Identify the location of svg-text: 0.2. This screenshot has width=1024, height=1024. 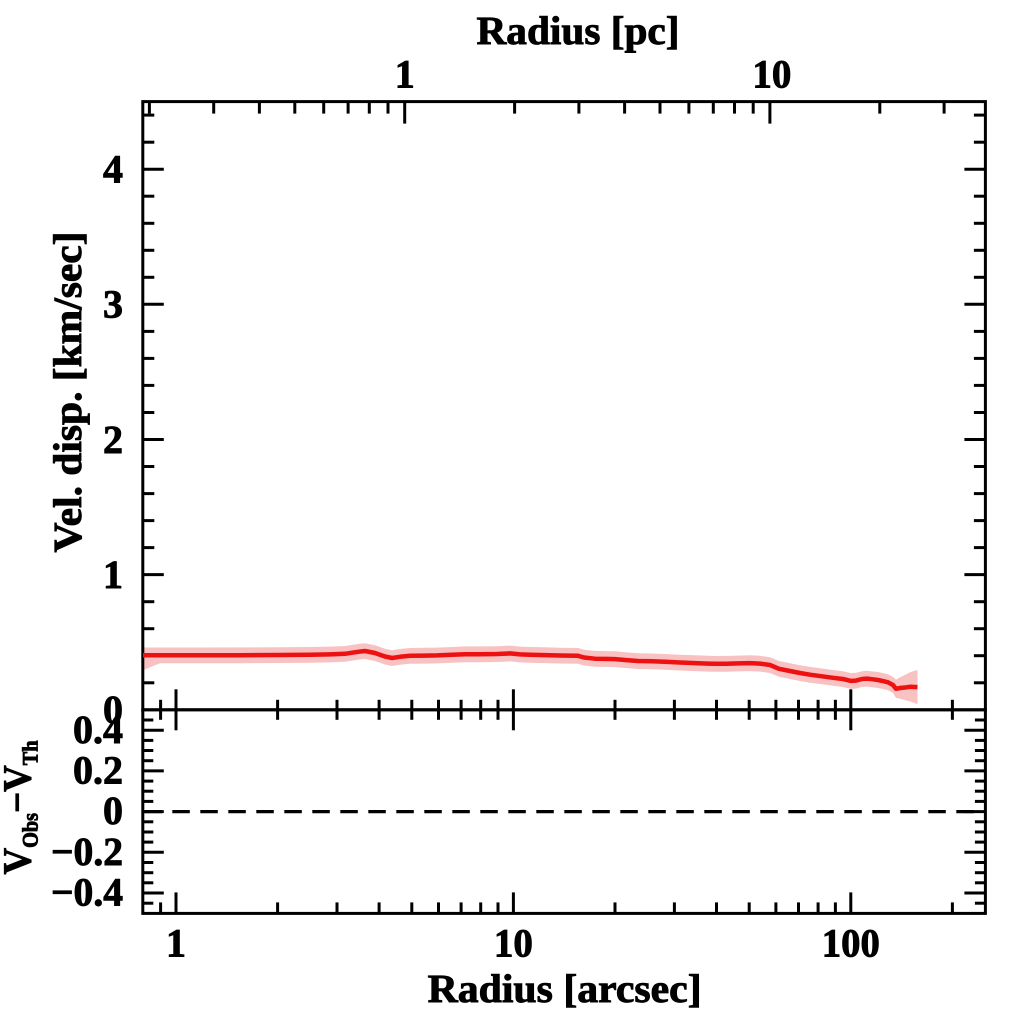
(98, 770).